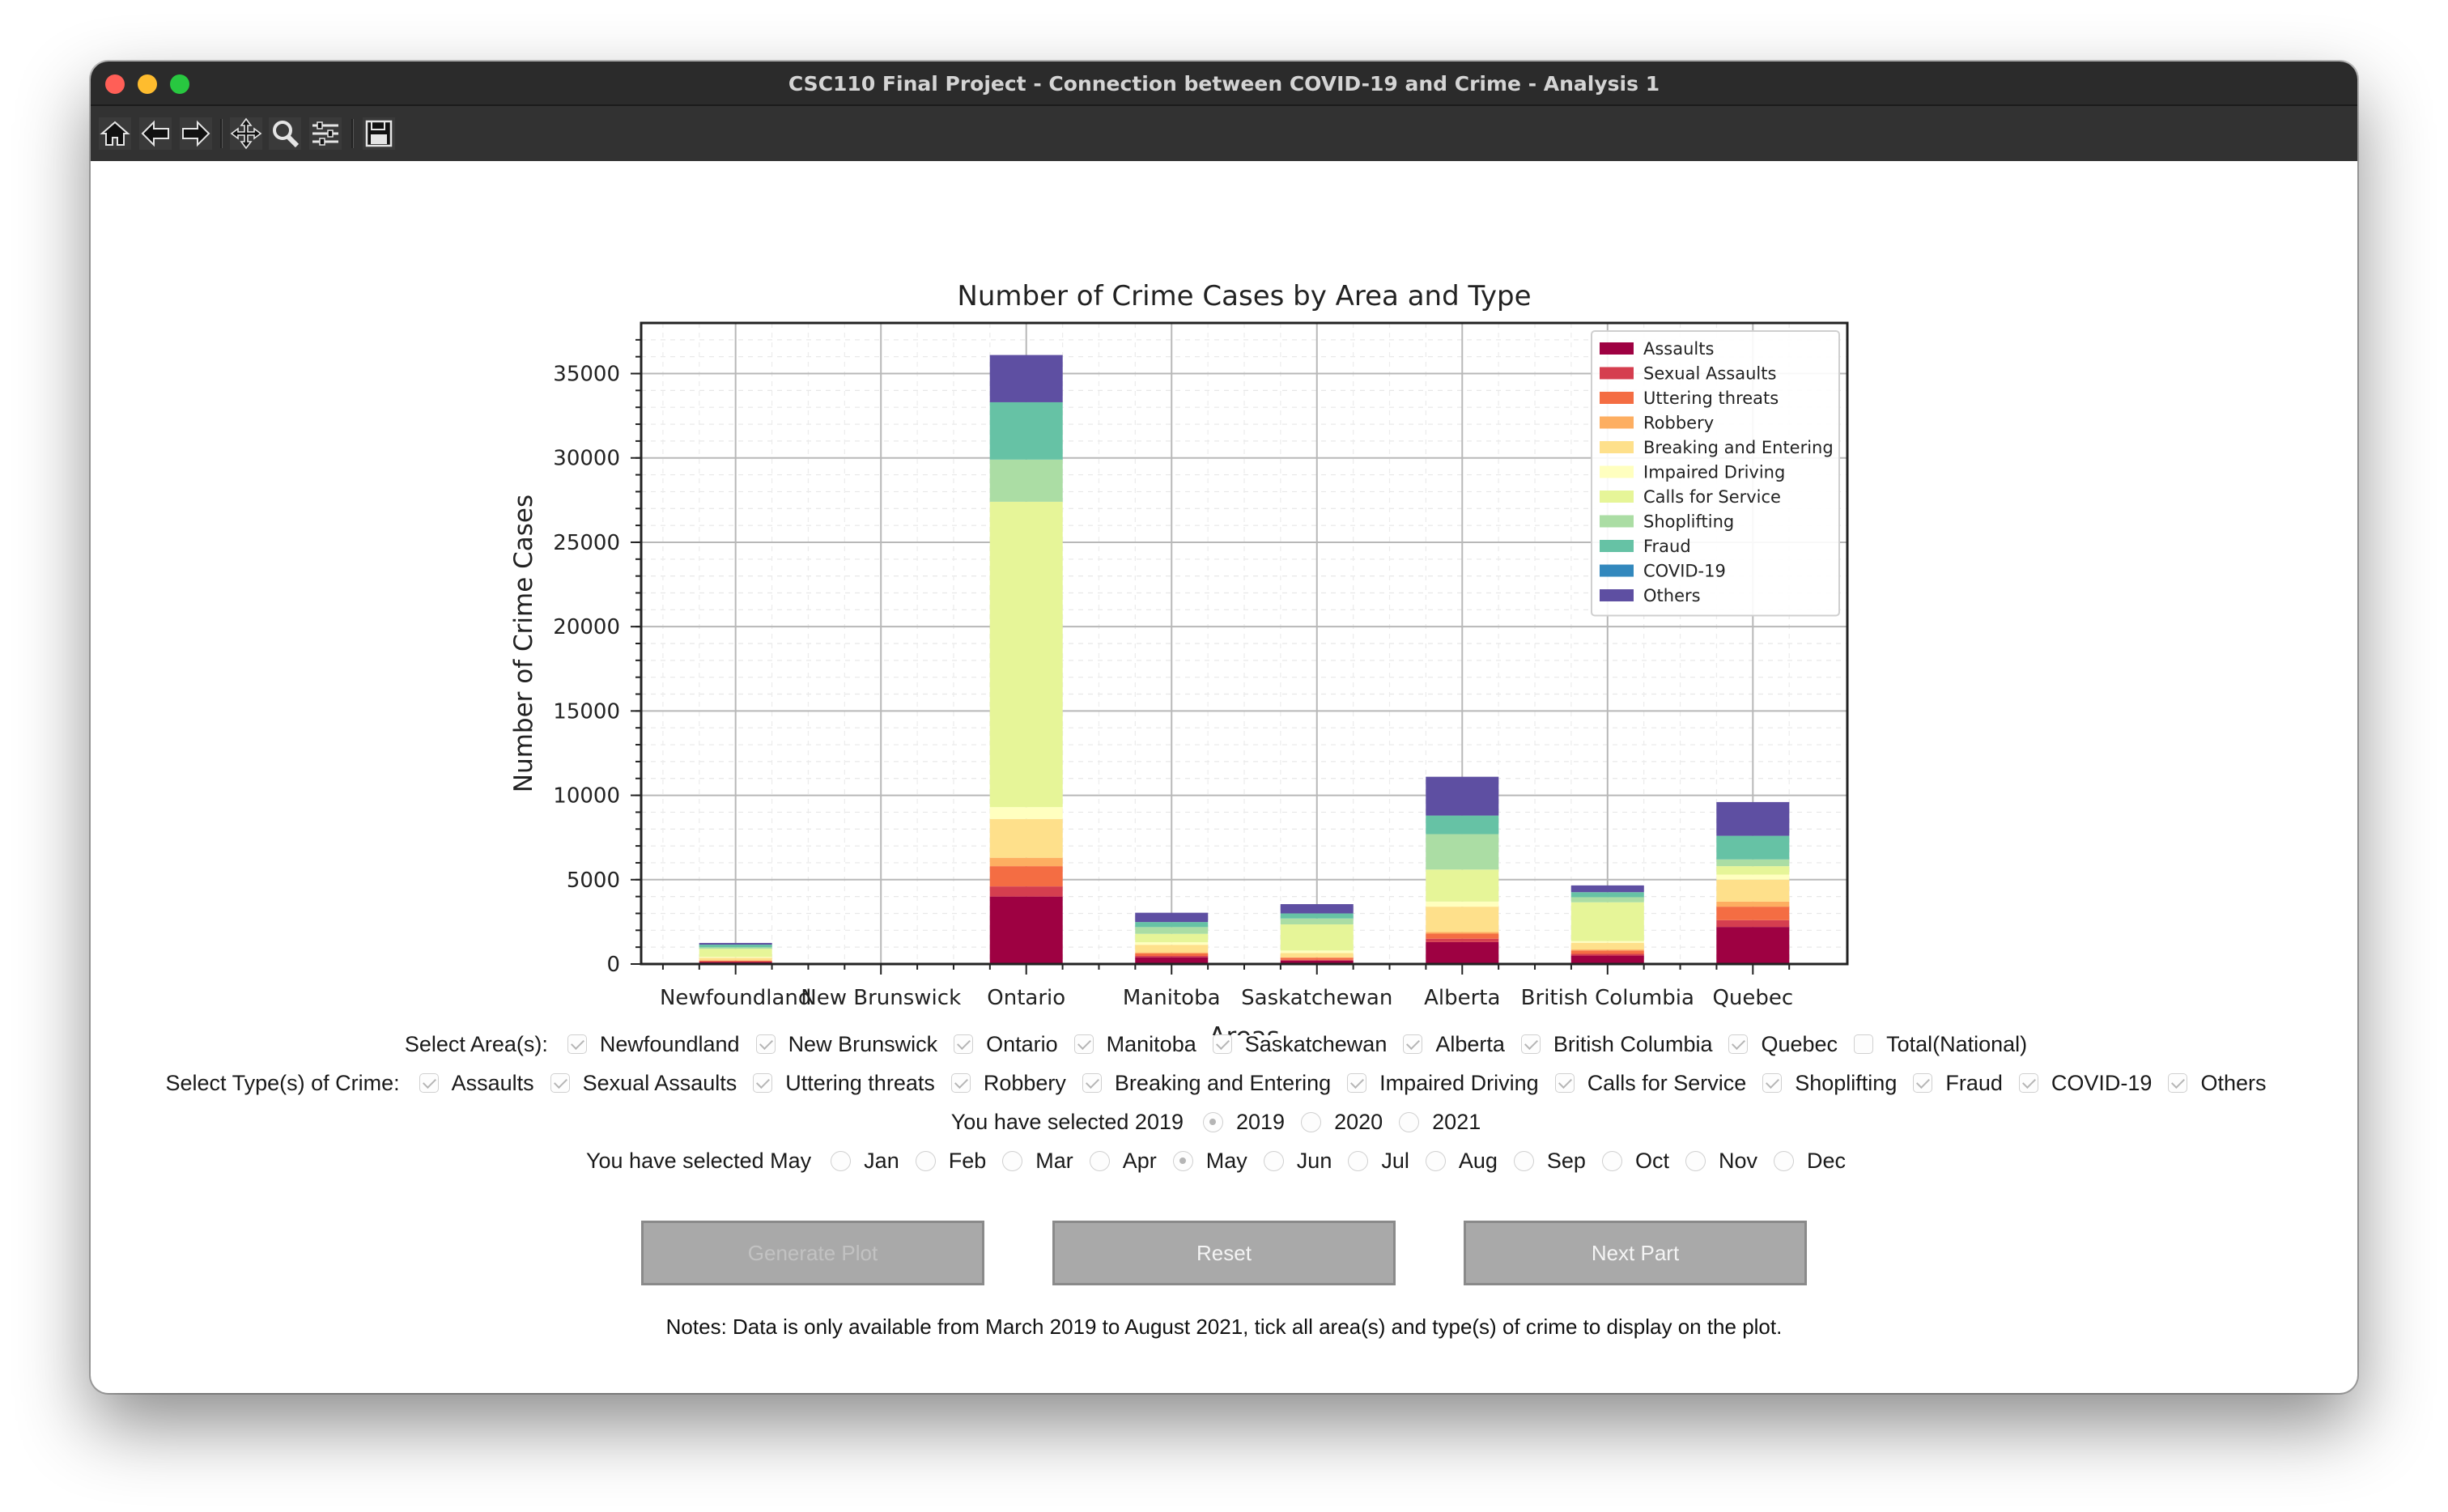  Describe the element at coordinates (586, 627) in the screenshot. I see `y-tick-label: 20000` at that location.